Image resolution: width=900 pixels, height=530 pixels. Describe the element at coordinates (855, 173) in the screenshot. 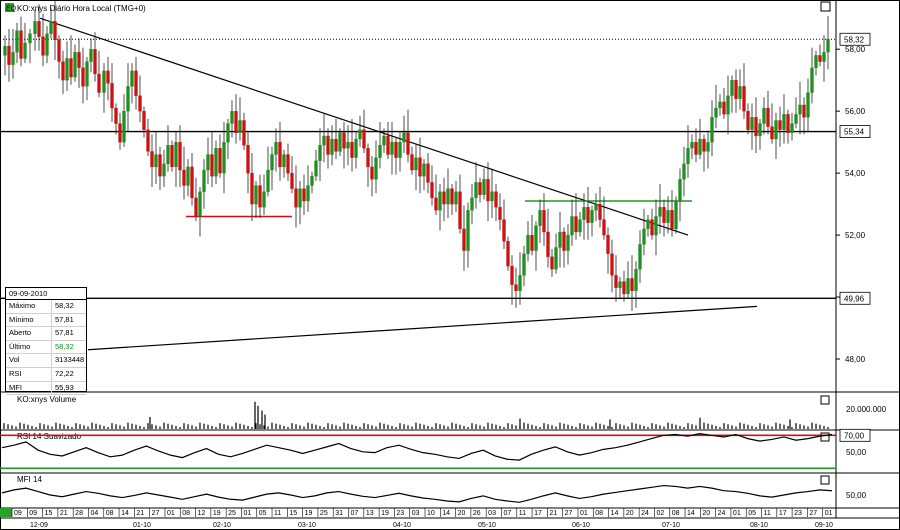

I see `y-tick-label: 54,00` at that location.